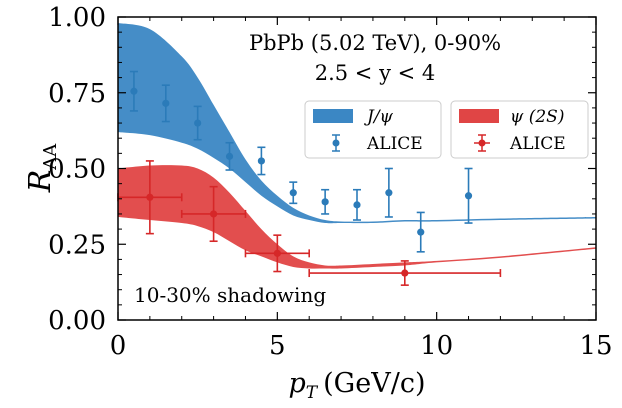  Describe the element at coordinates (537, 144) in the screenshot. I see `legend-label-alice-psi2s: ALICE` at that location.